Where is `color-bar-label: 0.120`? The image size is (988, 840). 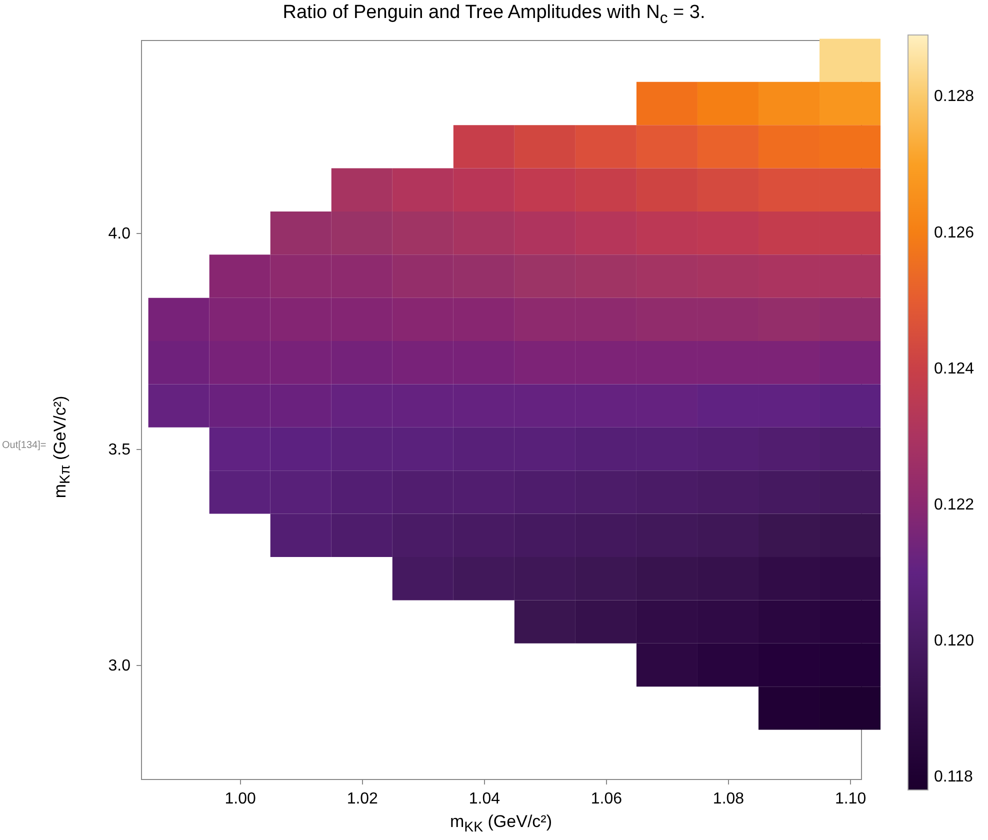
color-bar-label: 0.120 is located at coordinates (954, 641).